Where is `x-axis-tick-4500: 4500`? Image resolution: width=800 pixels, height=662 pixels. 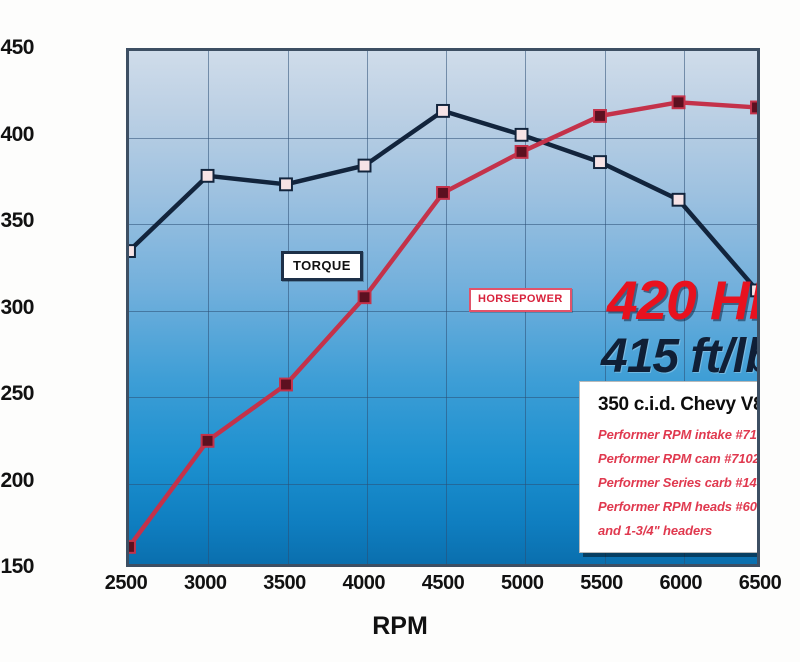 x-axis-tick-4500: 4500 is located at coordinates (443, 583).